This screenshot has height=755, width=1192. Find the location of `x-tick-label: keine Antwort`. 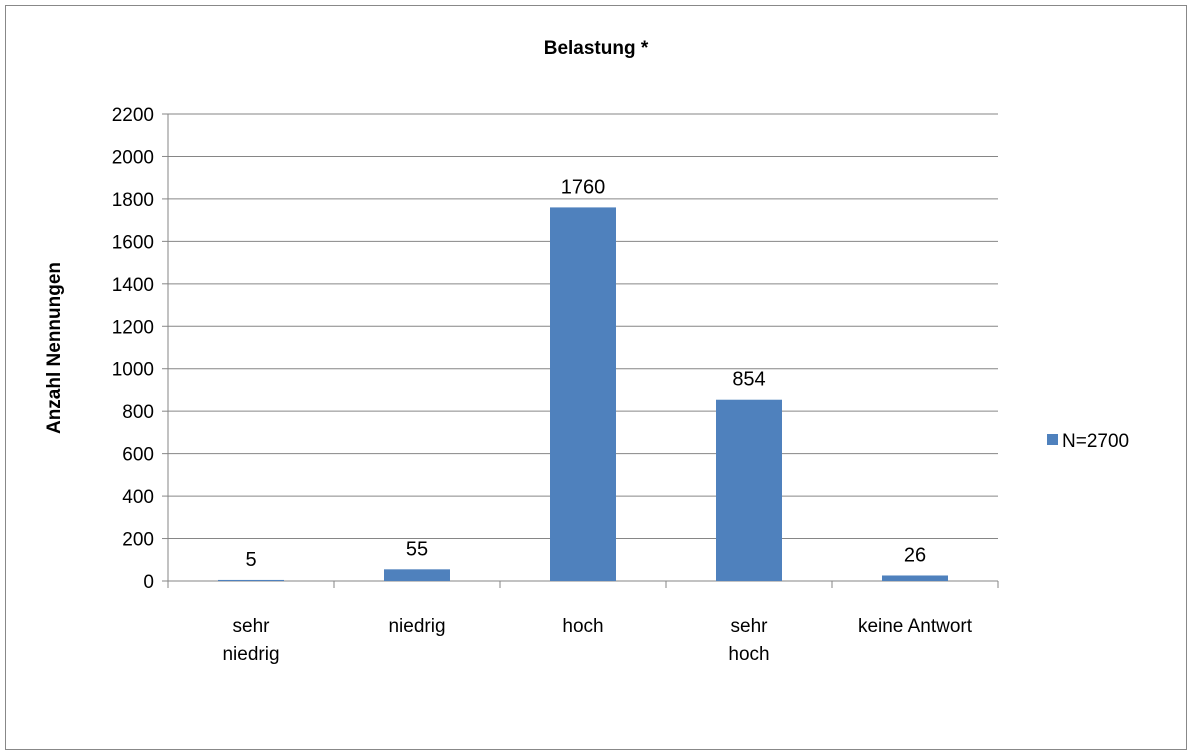

x-tick-label: keine Antwort is located at coordinates (915, 626).